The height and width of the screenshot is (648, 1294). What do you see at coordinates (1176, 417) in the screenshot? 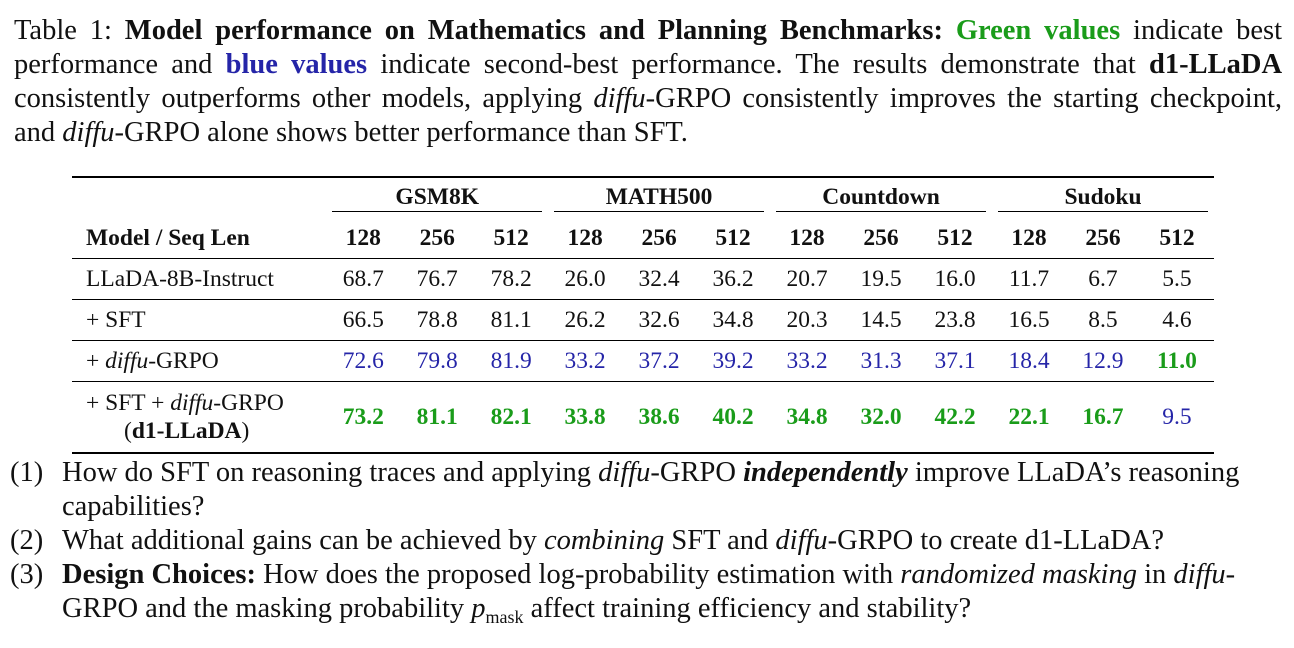
I see `table-cell: 9.5` at bounding box center [1176, 417].